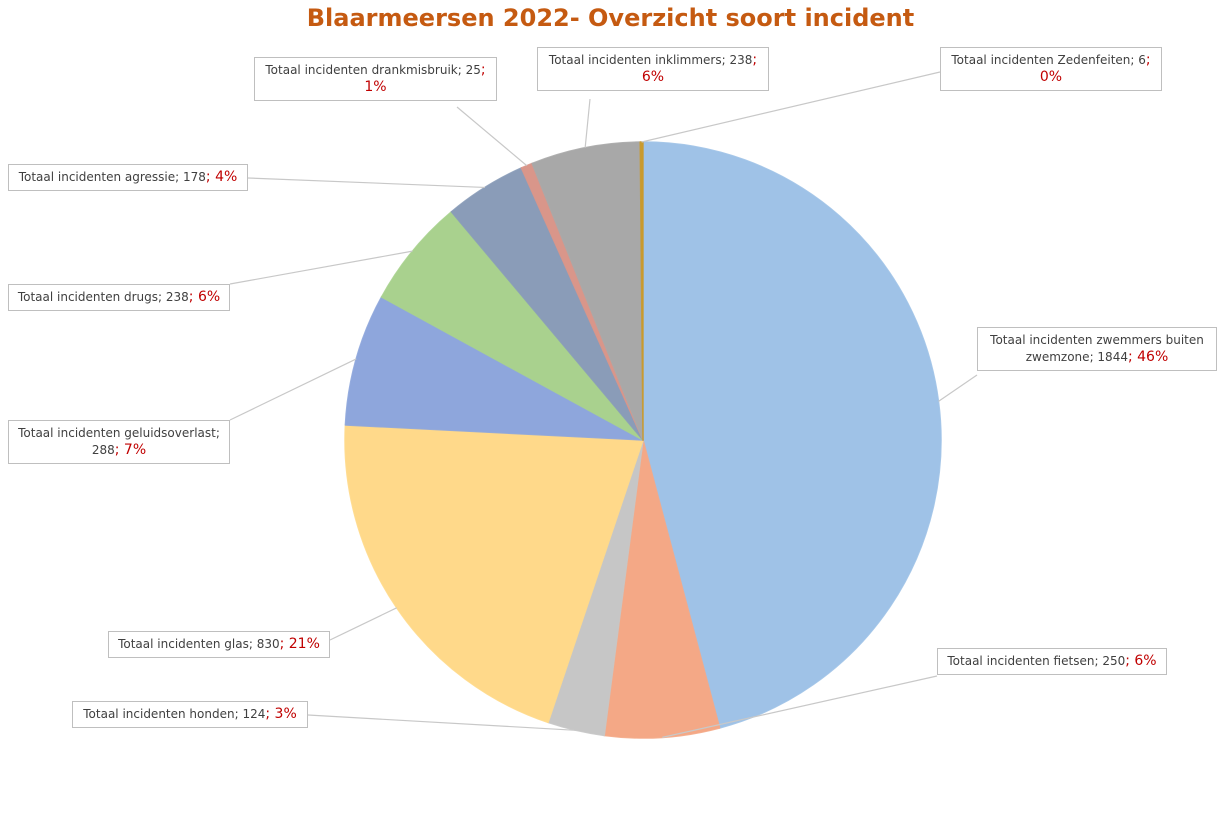 The height and width of the screenshot is (824, 1221). I want to click on category-label: Totaal incidenten honden, so click(159, 714).